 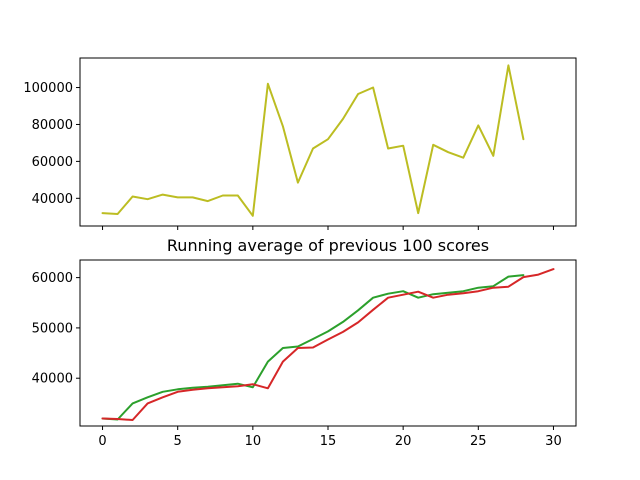 What do you see at coordinates (253, 441) in the screenshot?
I see `x-tick-label: 10` at bounding box center [253, 441].